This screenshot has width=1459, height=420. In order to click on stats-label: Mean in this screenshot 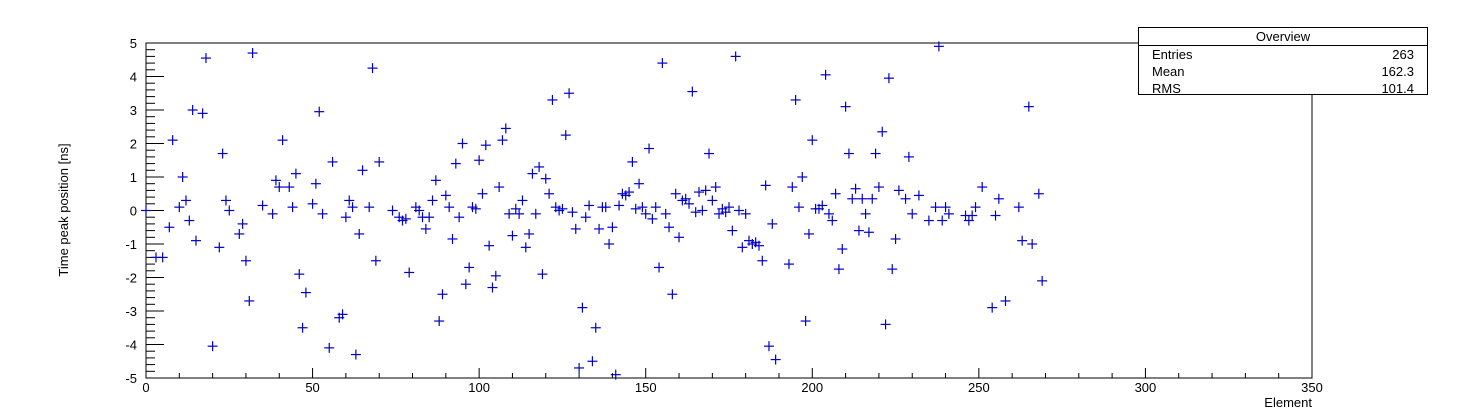, I will do `click(1168, 71)`.